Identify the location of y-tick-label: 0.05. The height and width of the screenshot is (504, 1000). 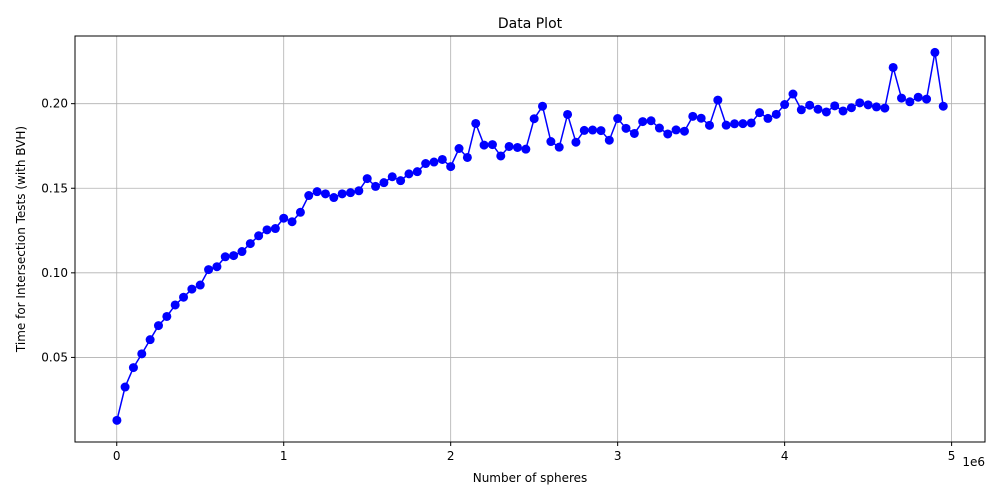
(54, 357).